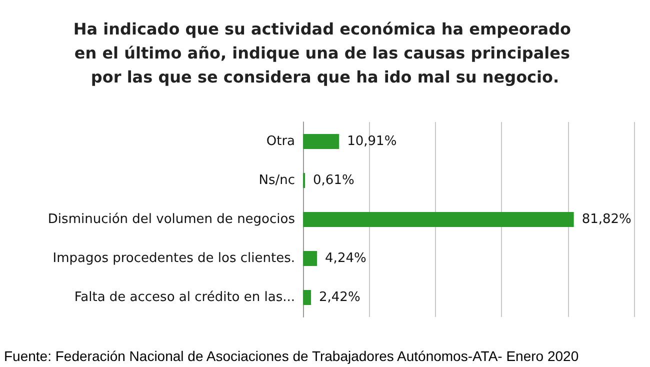 Image resolution: width=650 pixels, height=367 pixels. Describe the element at coordinates (339, 297) in the screenshot. I see `data-label: 2,42%` at that location.